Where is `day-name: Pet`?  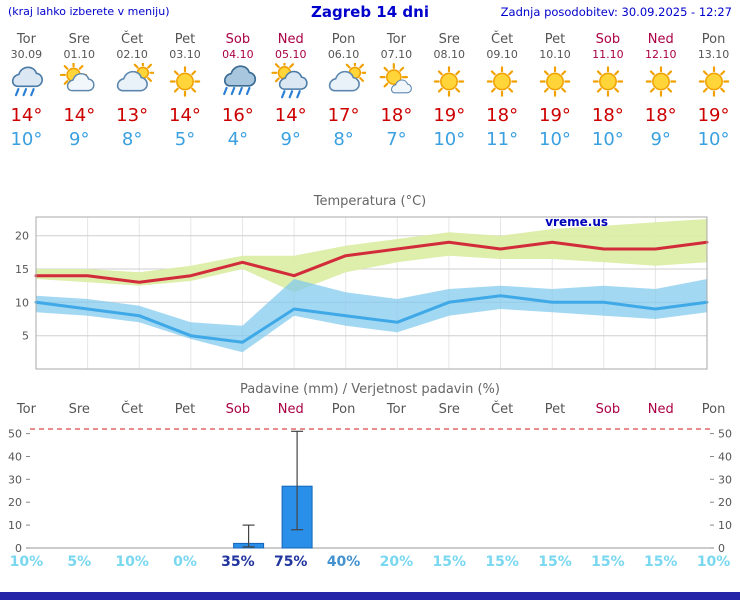 day-name: Pet is located at coordinates (185, 39).